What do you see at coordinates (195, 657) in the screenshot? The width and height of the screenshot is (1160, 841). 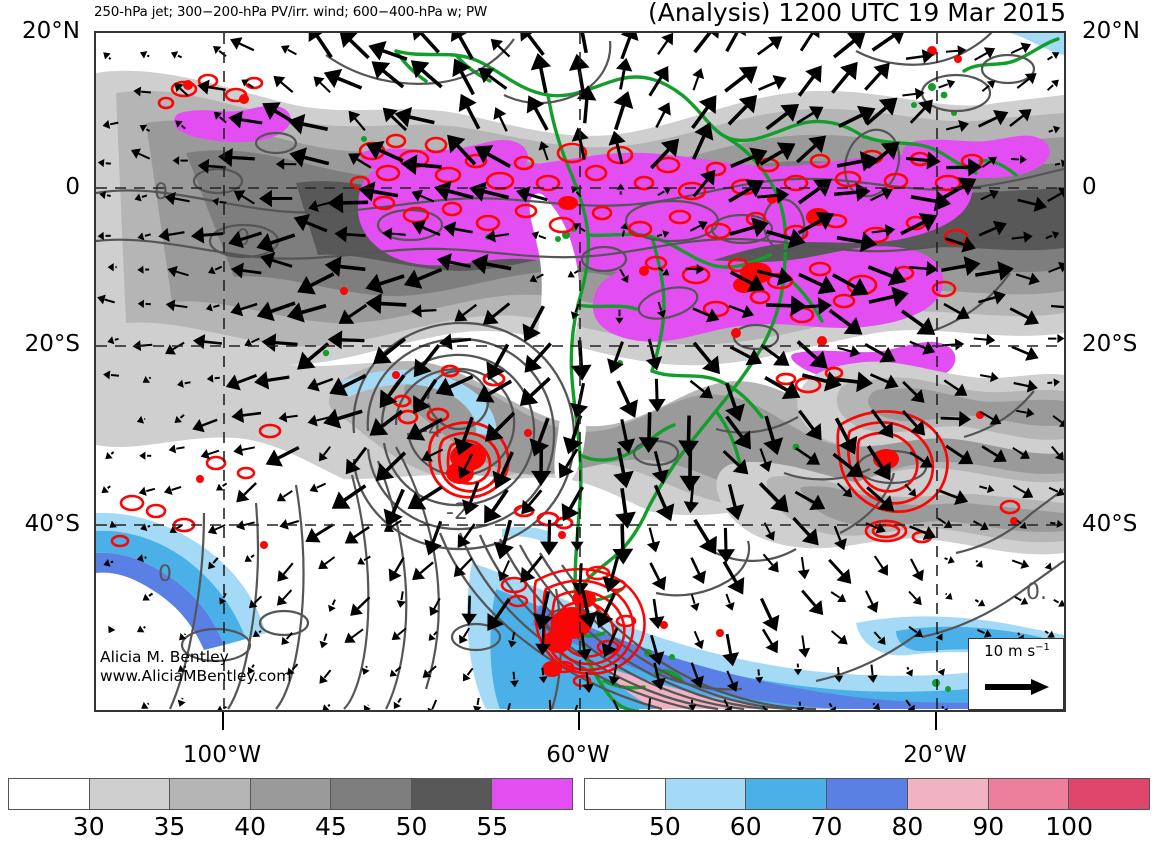 I see `author-name: Alicia M. Bentley` at bounding box center [195, 657].